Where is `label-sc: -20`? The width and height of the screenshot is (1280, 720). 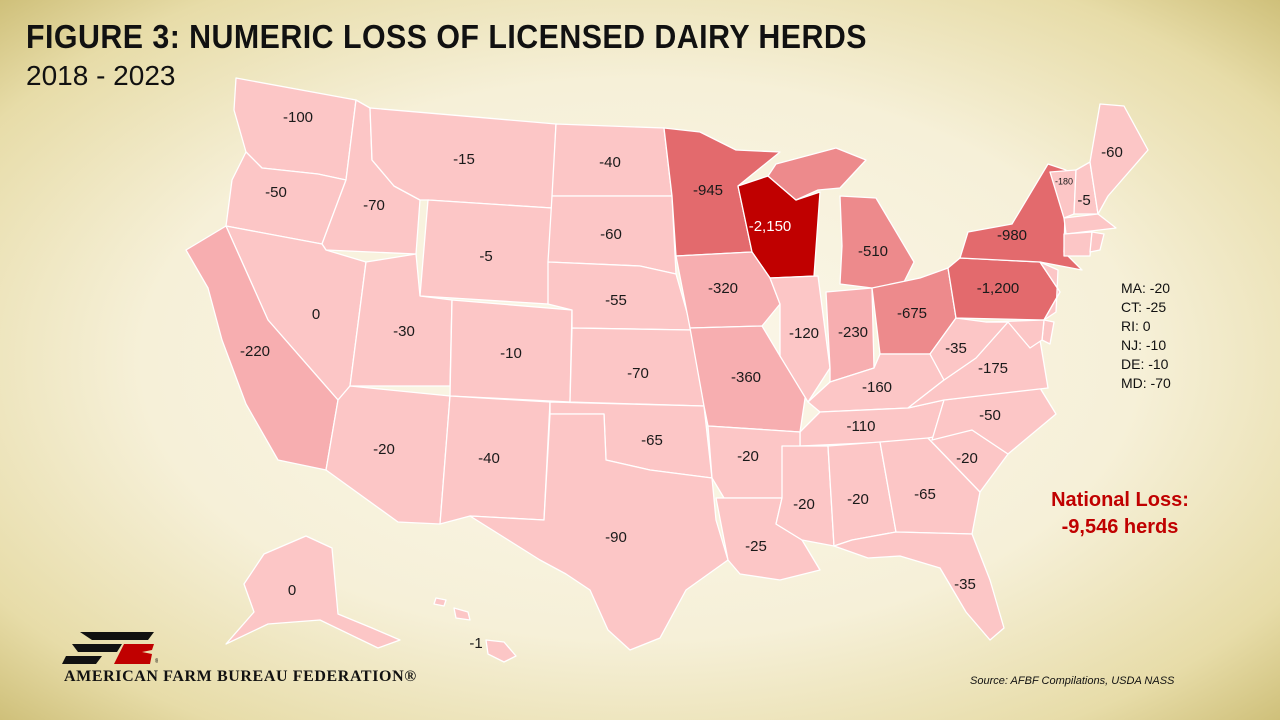
label-sc: -20 is located at coordinates (967, 458).